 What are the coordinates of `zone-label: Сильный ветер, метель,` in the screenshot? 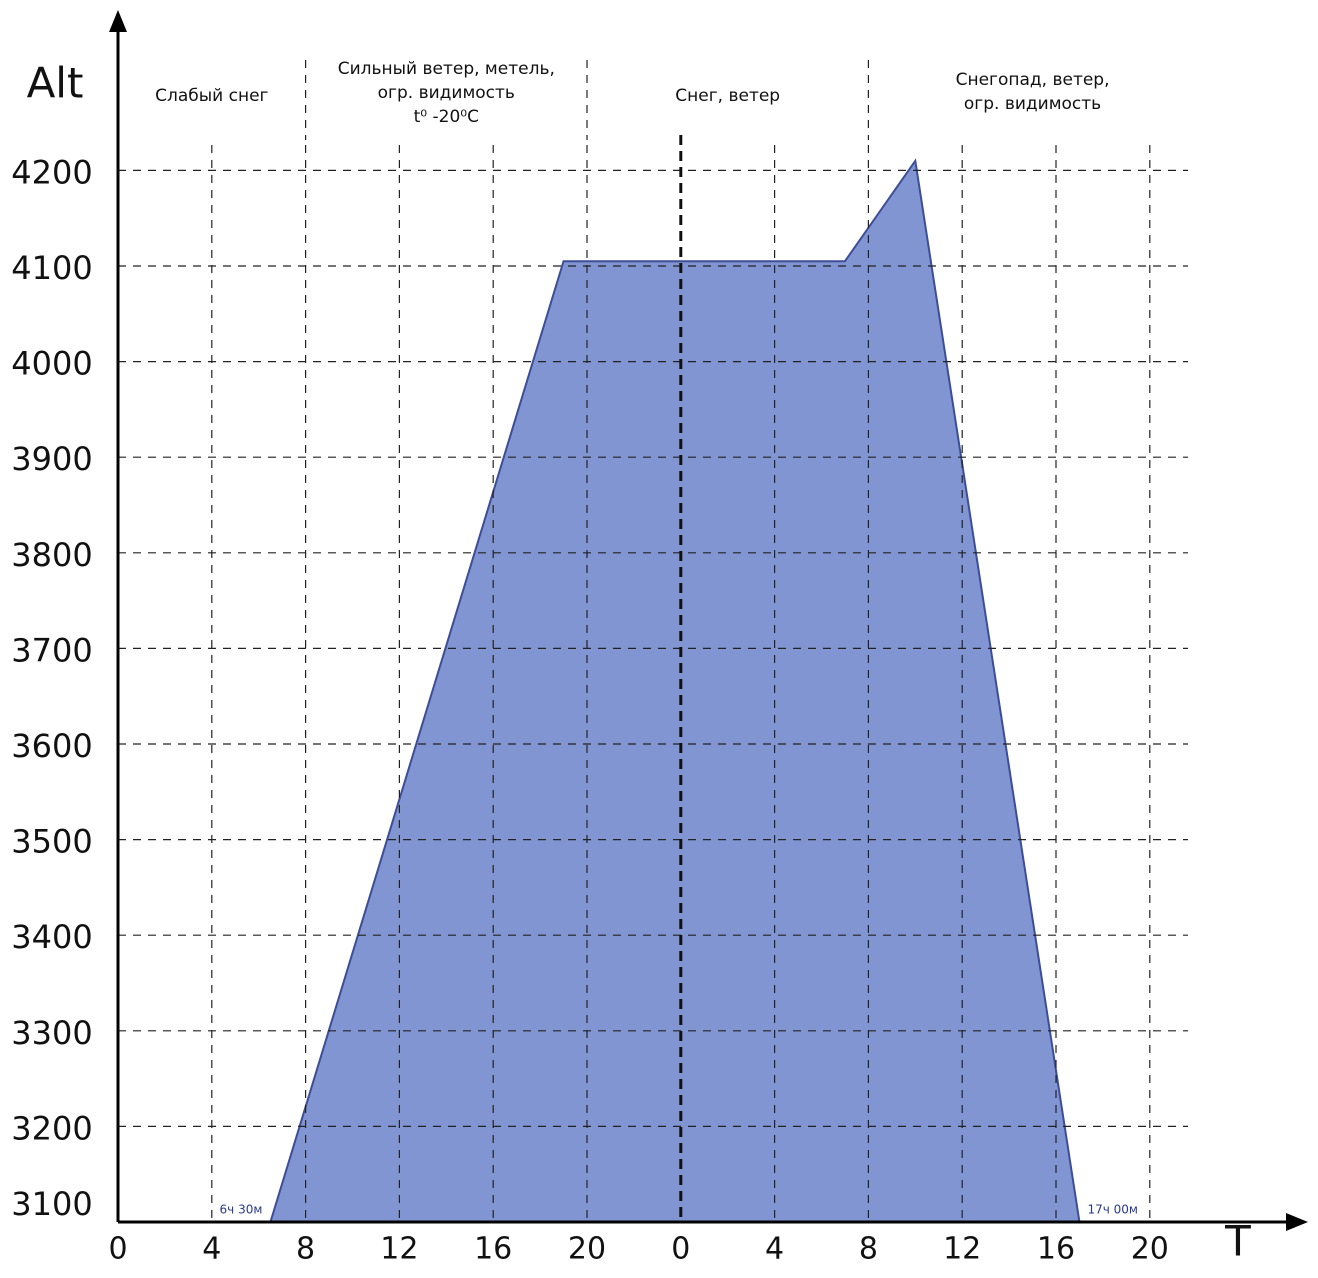 It's located at (446, 69).